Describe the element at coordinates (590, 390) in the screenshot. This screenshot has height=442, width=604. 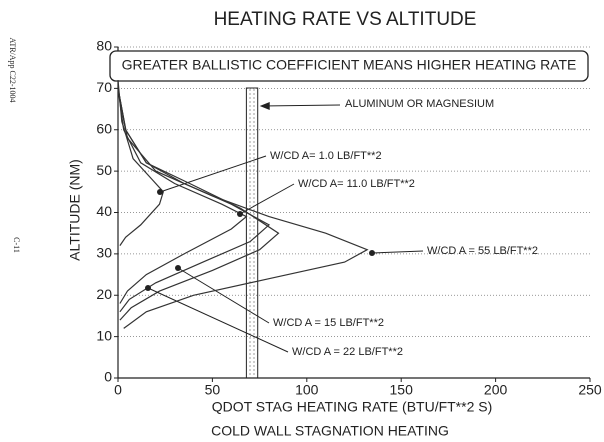
I see `x-tick-label: 250` at that location.